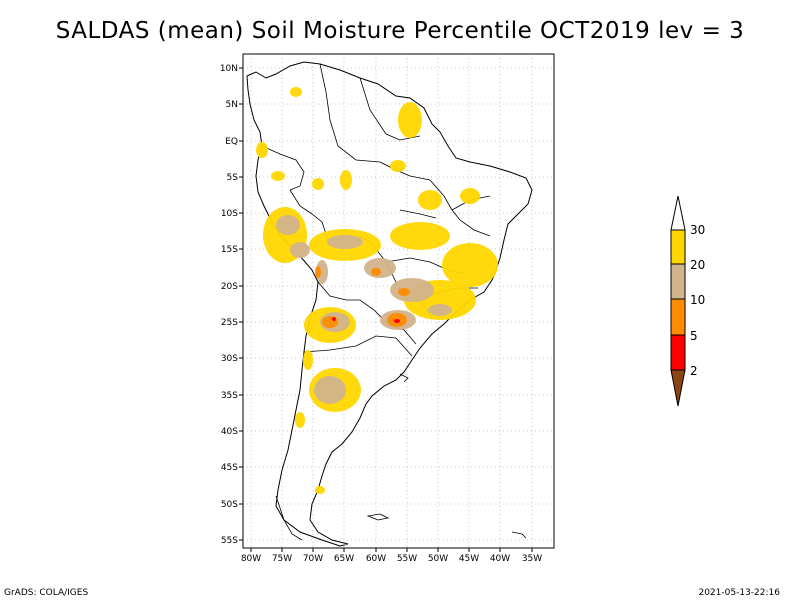  I want to click on colorbar, so click(678, 301).